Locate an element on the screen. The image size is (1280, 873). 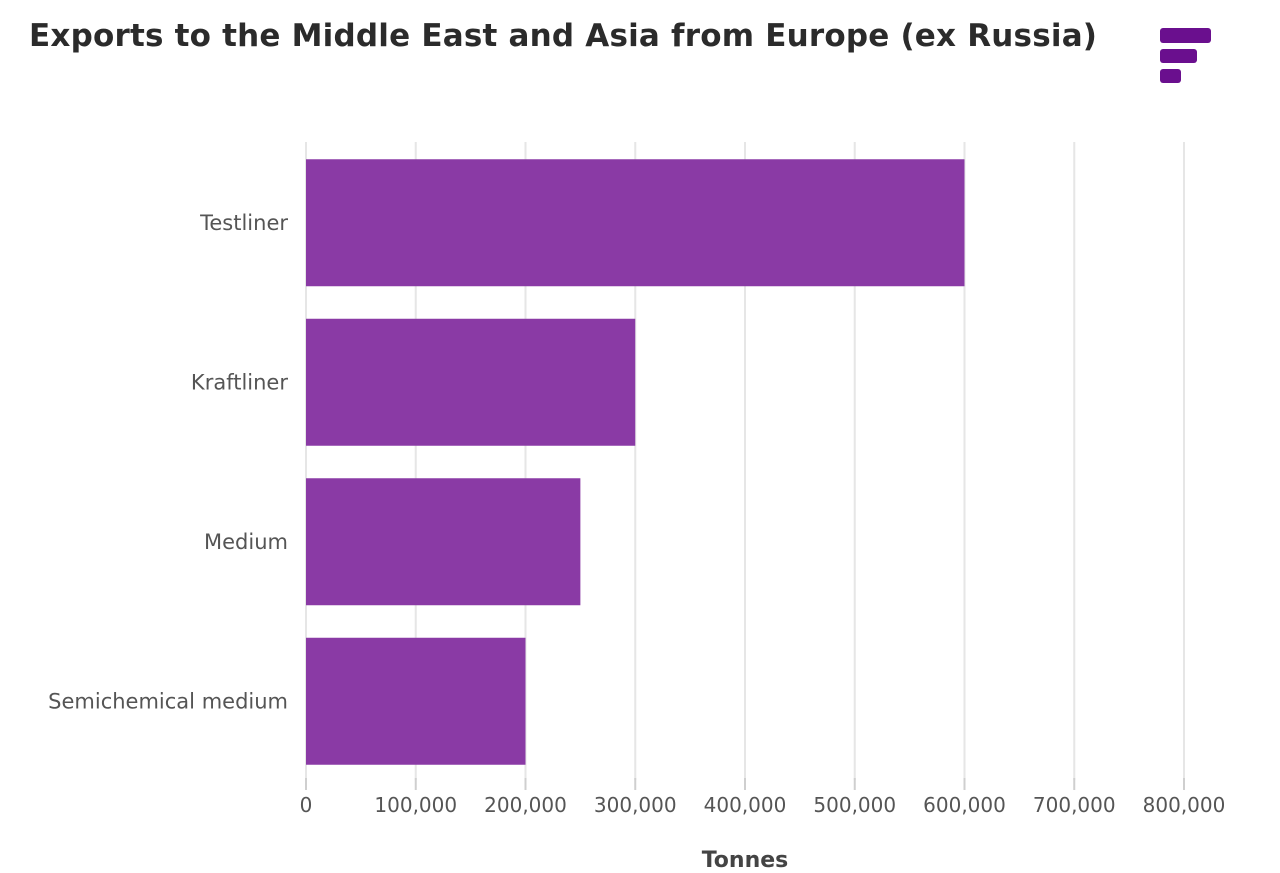
category-label: Testliner is located at coordinates (243, 223).